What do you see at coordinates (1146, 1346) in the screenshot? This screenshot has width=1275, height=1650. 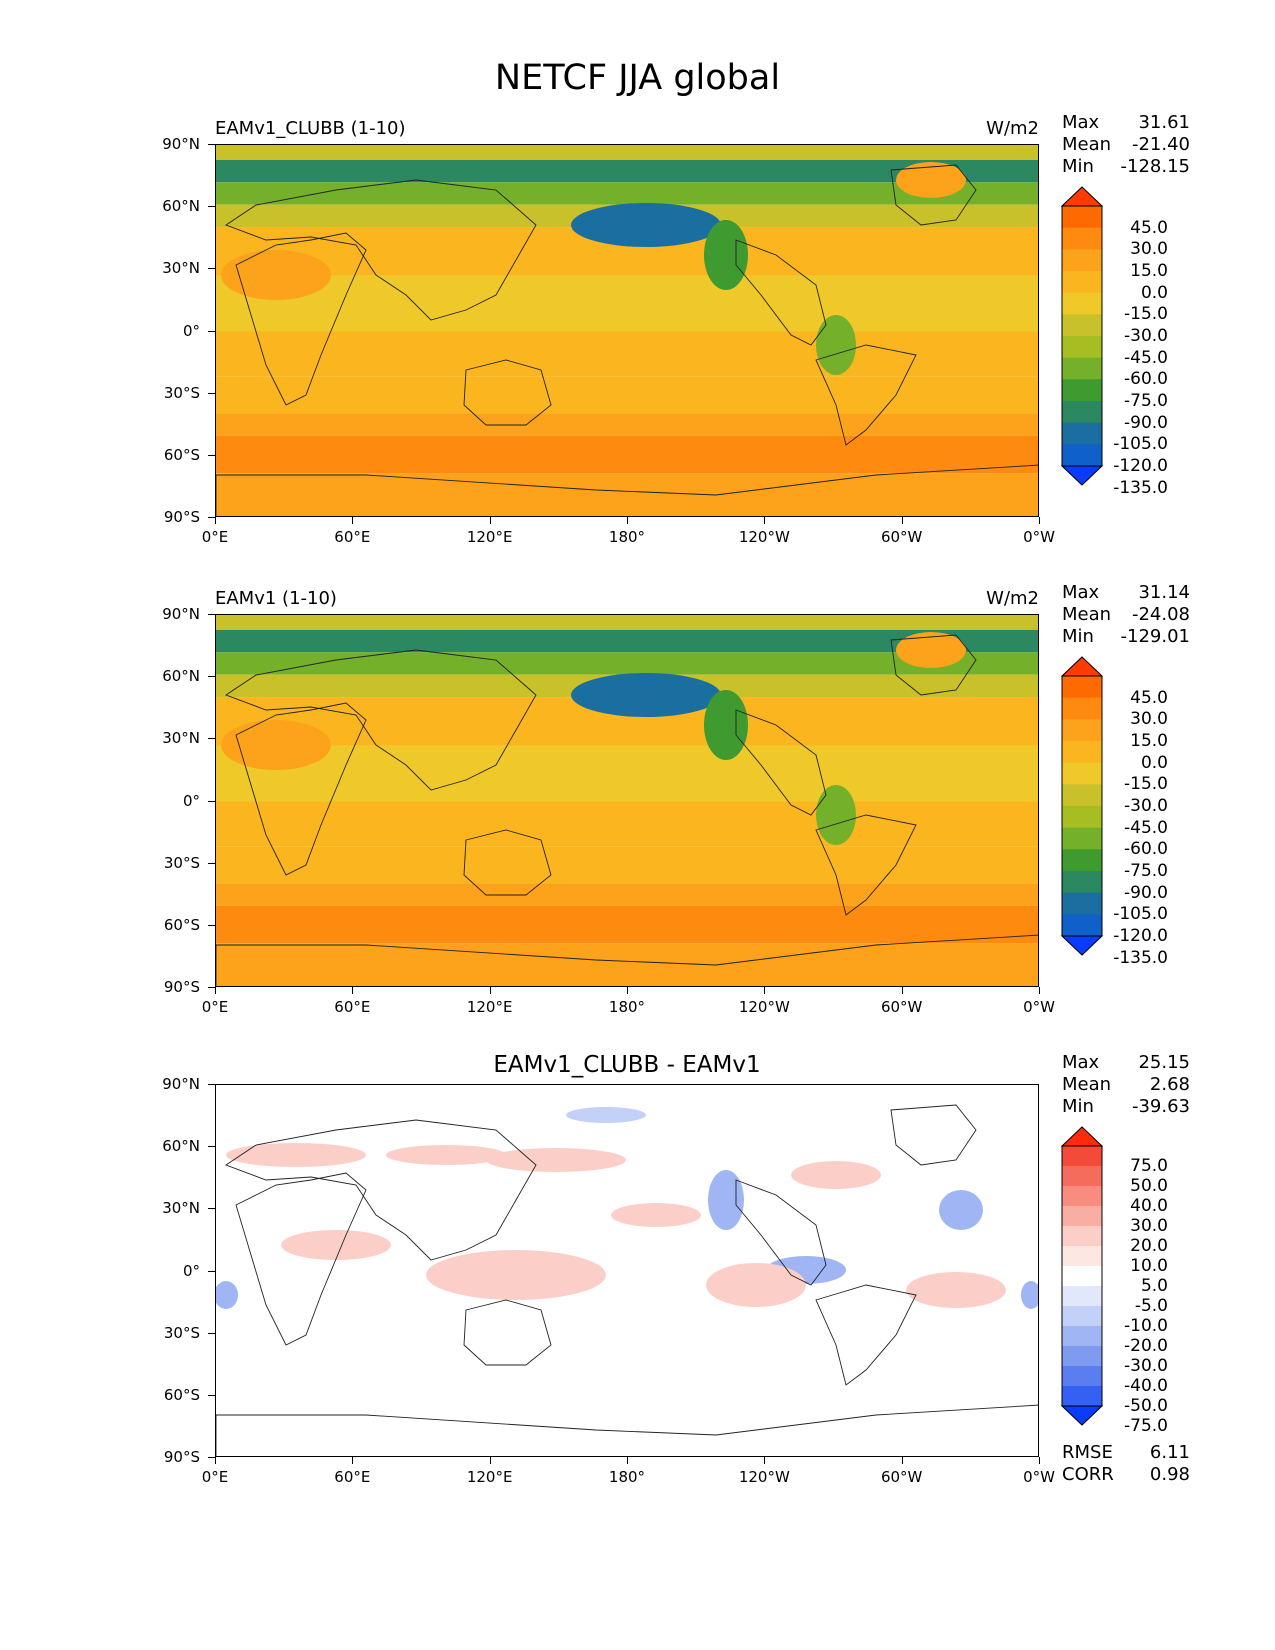 I see `colorbar-label: -20.0` at bounding box center [1146, 1346].